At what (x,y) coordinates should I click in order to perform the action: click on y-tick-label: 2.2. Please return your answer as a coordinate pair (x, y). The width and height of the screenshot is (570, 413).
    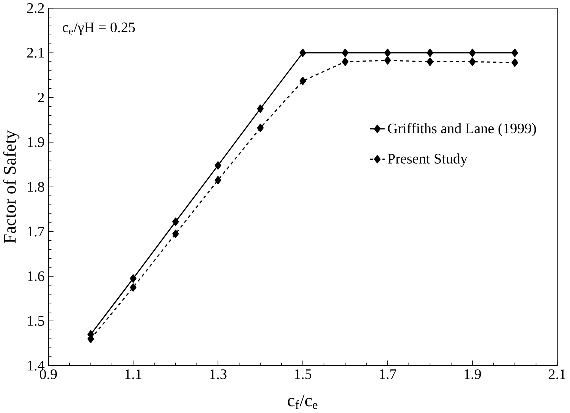
    Looking at the image, I should click on (35, 9).